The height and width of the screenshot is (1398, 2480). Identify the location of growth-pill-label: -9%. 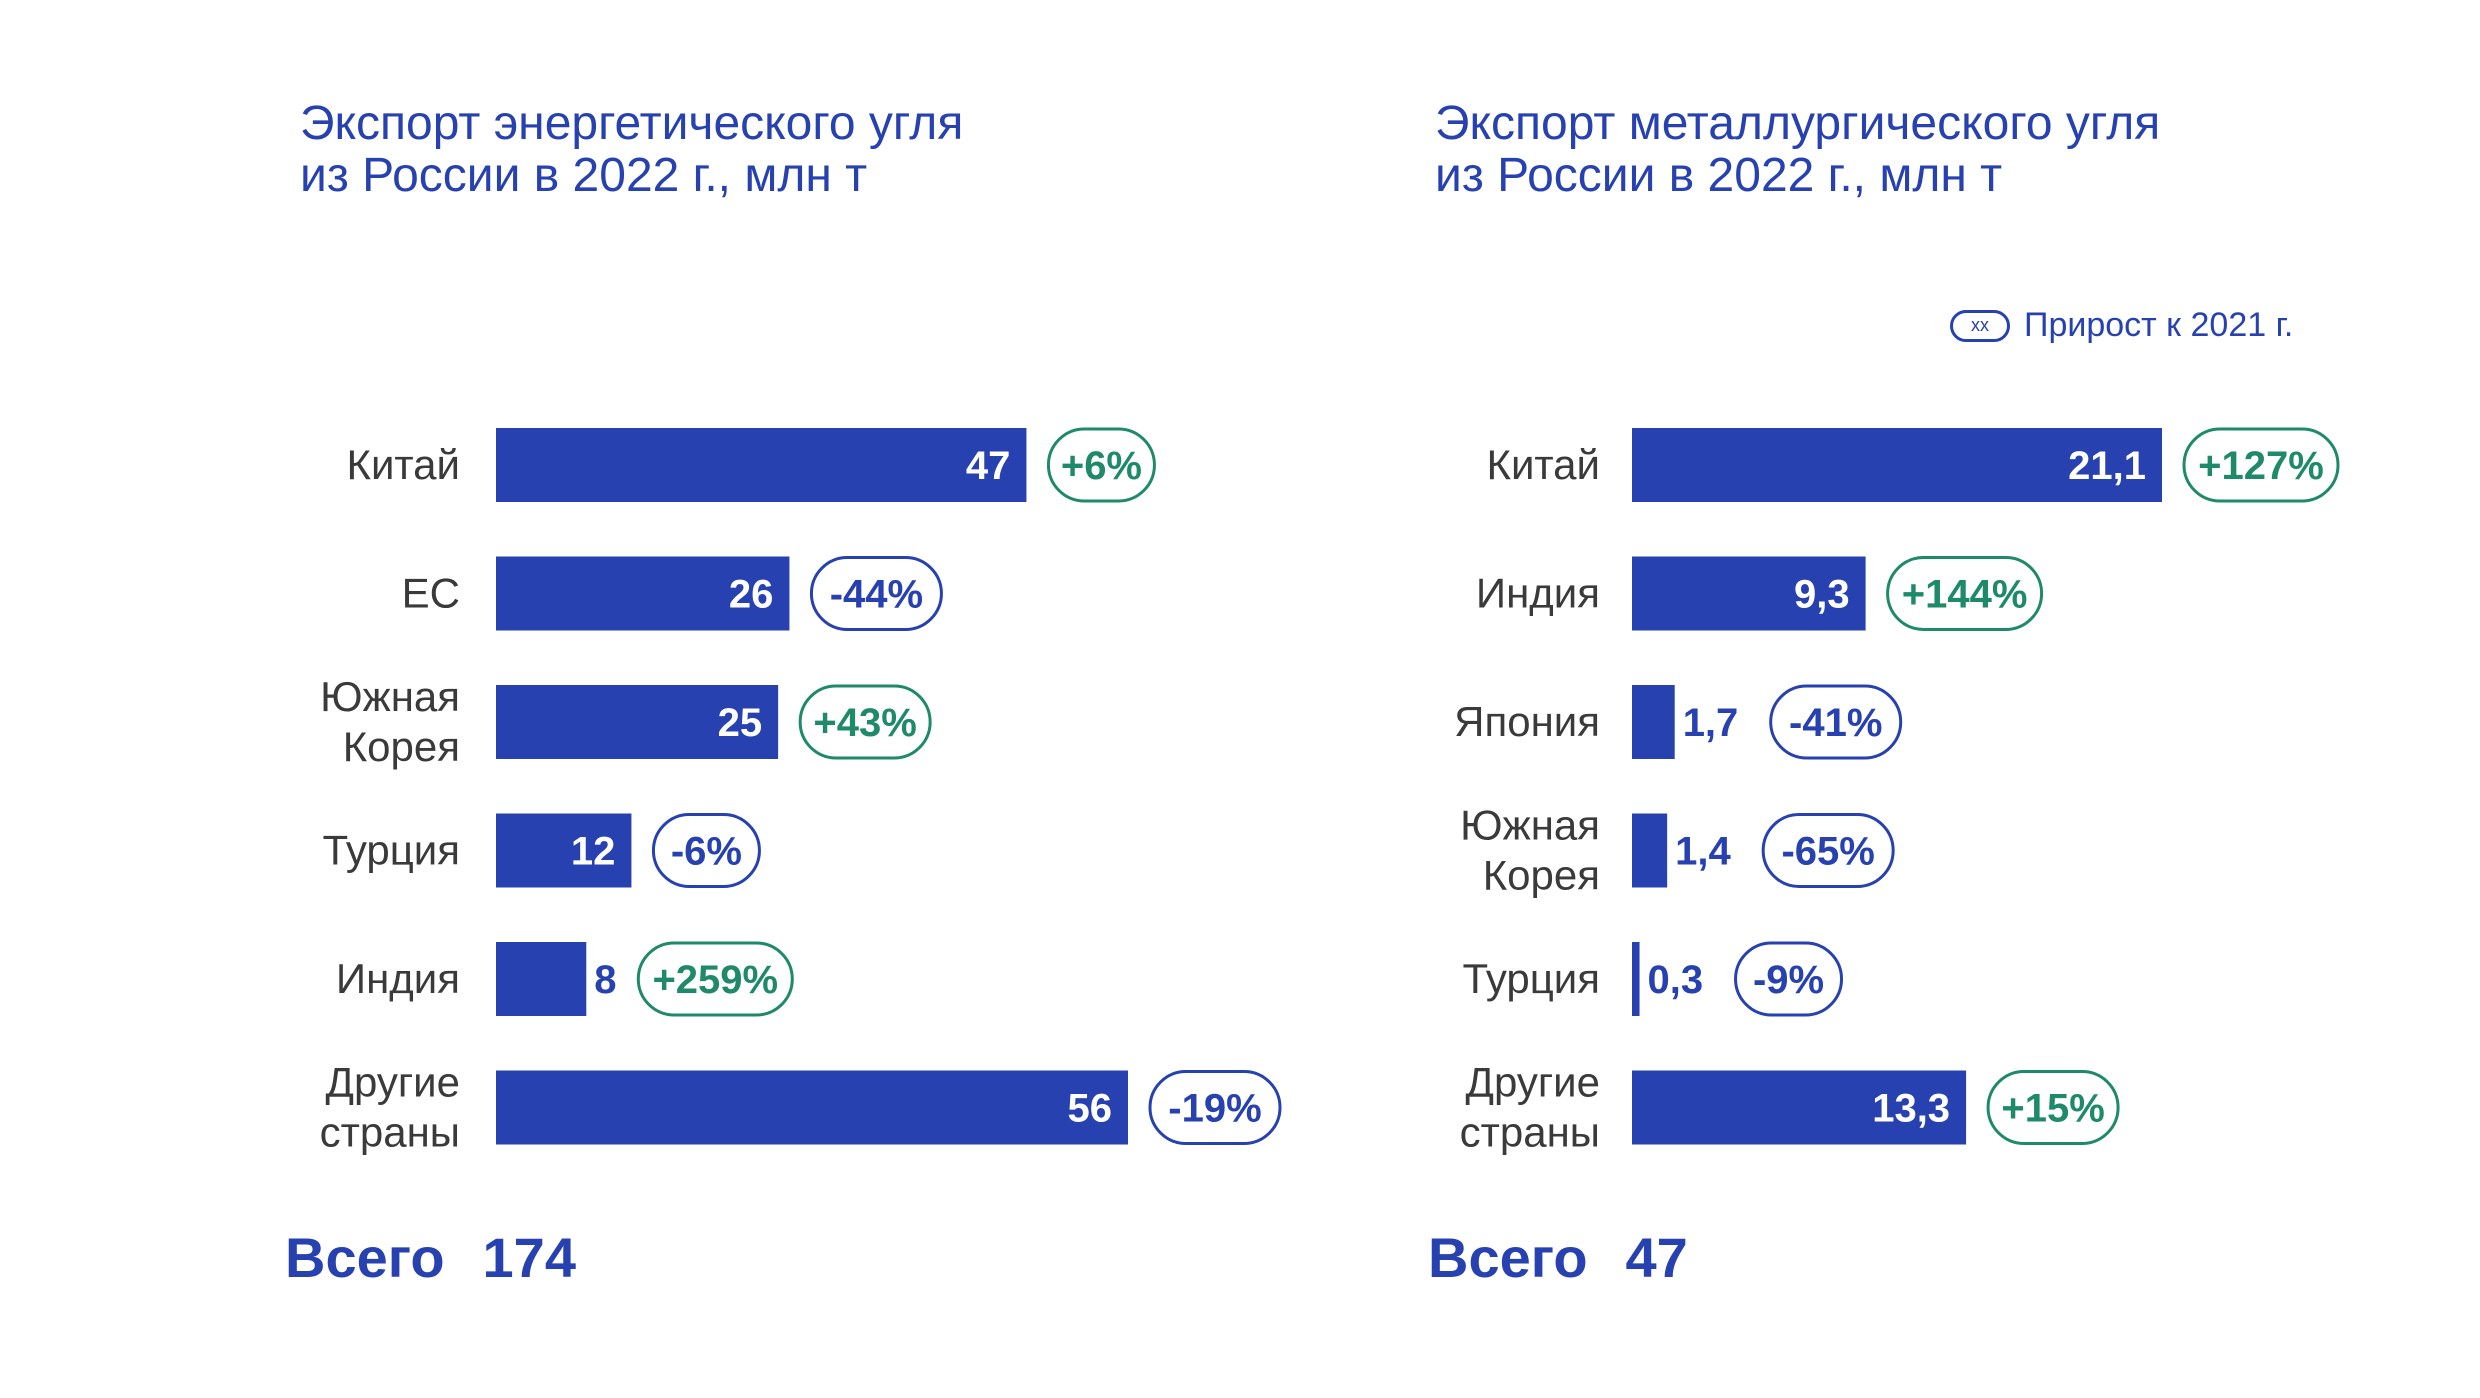
(1788, 980).